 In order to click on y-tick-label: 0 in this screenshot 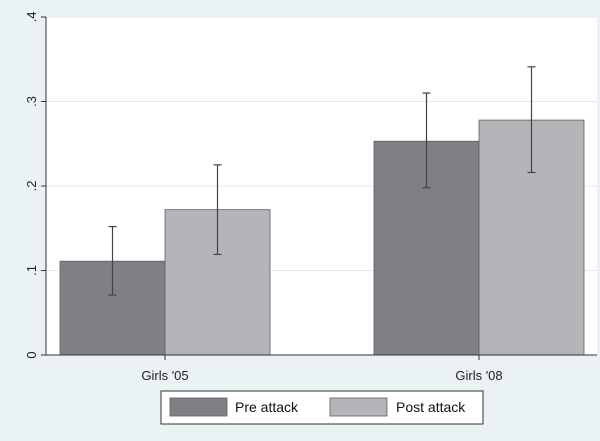, I will do `click(31, 354)`.